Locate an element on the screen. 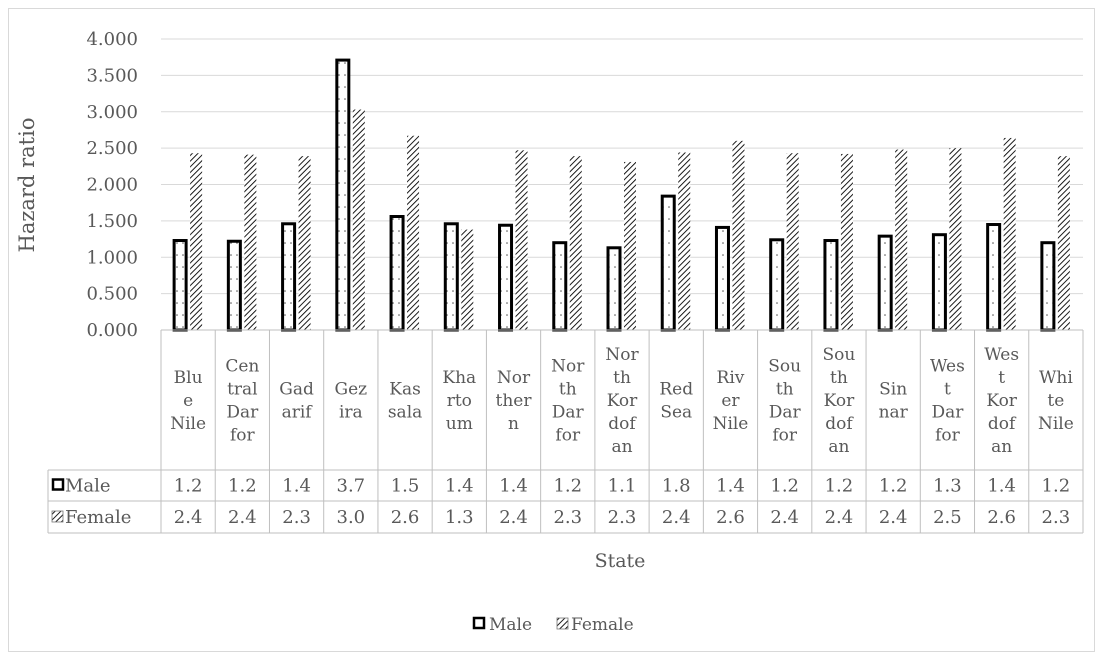 The height and width of the screenshot is (654, 1097). category-label-line: t is located at coordinates (947, 390).